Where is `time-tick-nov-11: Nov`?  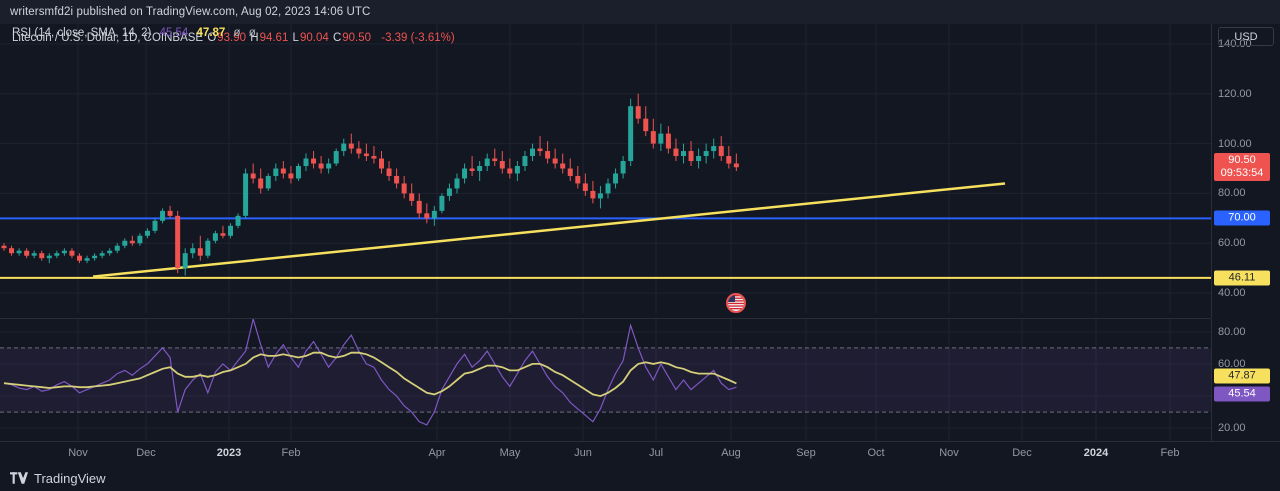 time-tick-nov-11: Nov is located at coordinates (949, 453).